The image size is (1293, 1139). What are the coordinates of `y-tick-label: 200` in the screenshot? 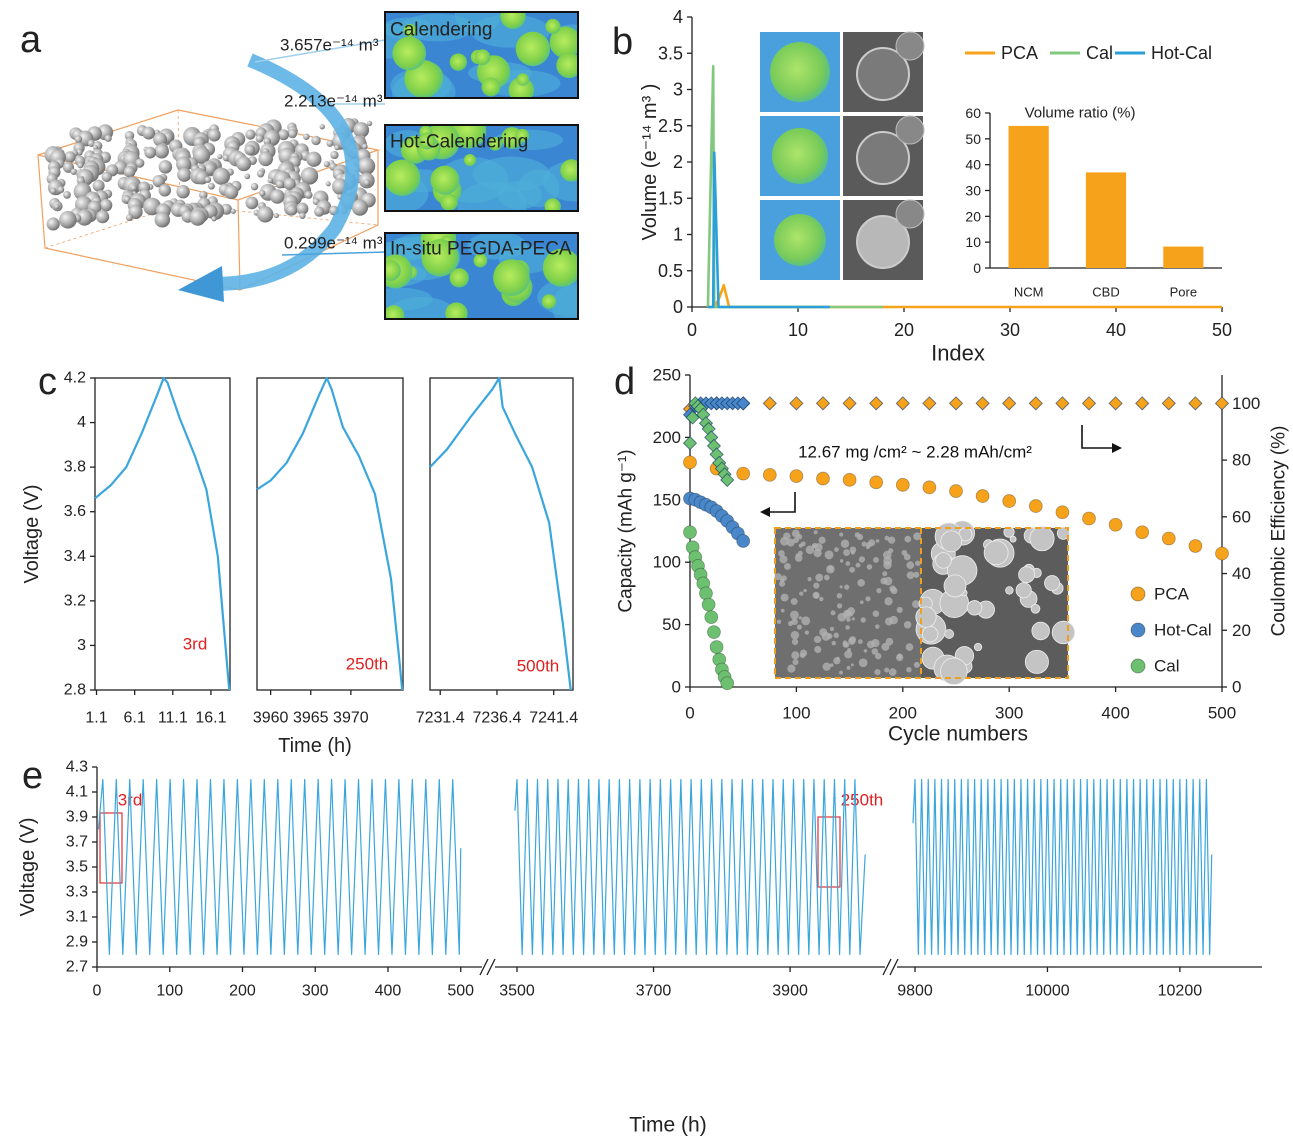 It's located at (667, 437).